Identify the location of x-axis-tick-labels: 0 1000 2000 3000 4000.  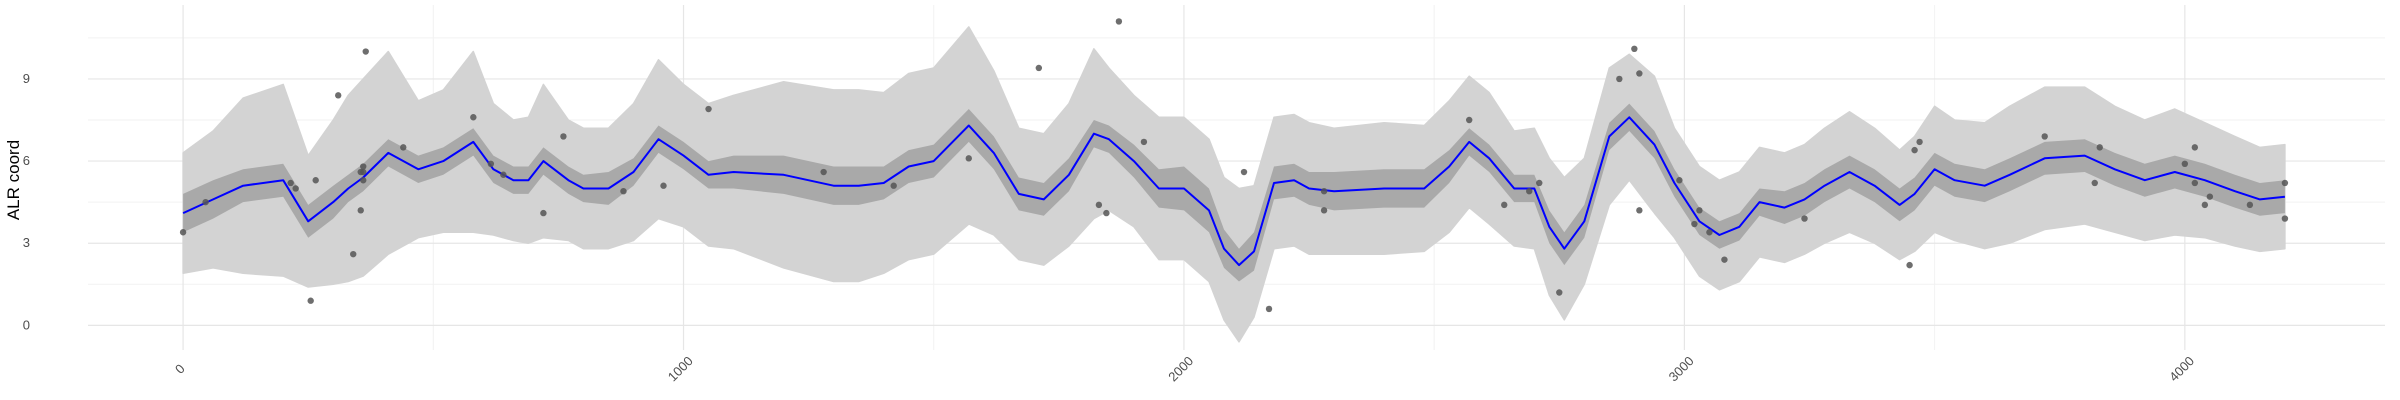
(1184, 368).